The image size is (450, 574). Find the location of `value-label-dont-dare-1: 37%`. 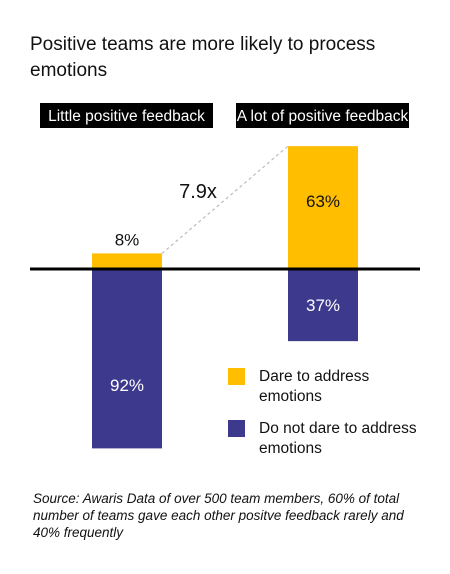

value-label-dont-dare-1: 37% is located at coordinates (323, 305).